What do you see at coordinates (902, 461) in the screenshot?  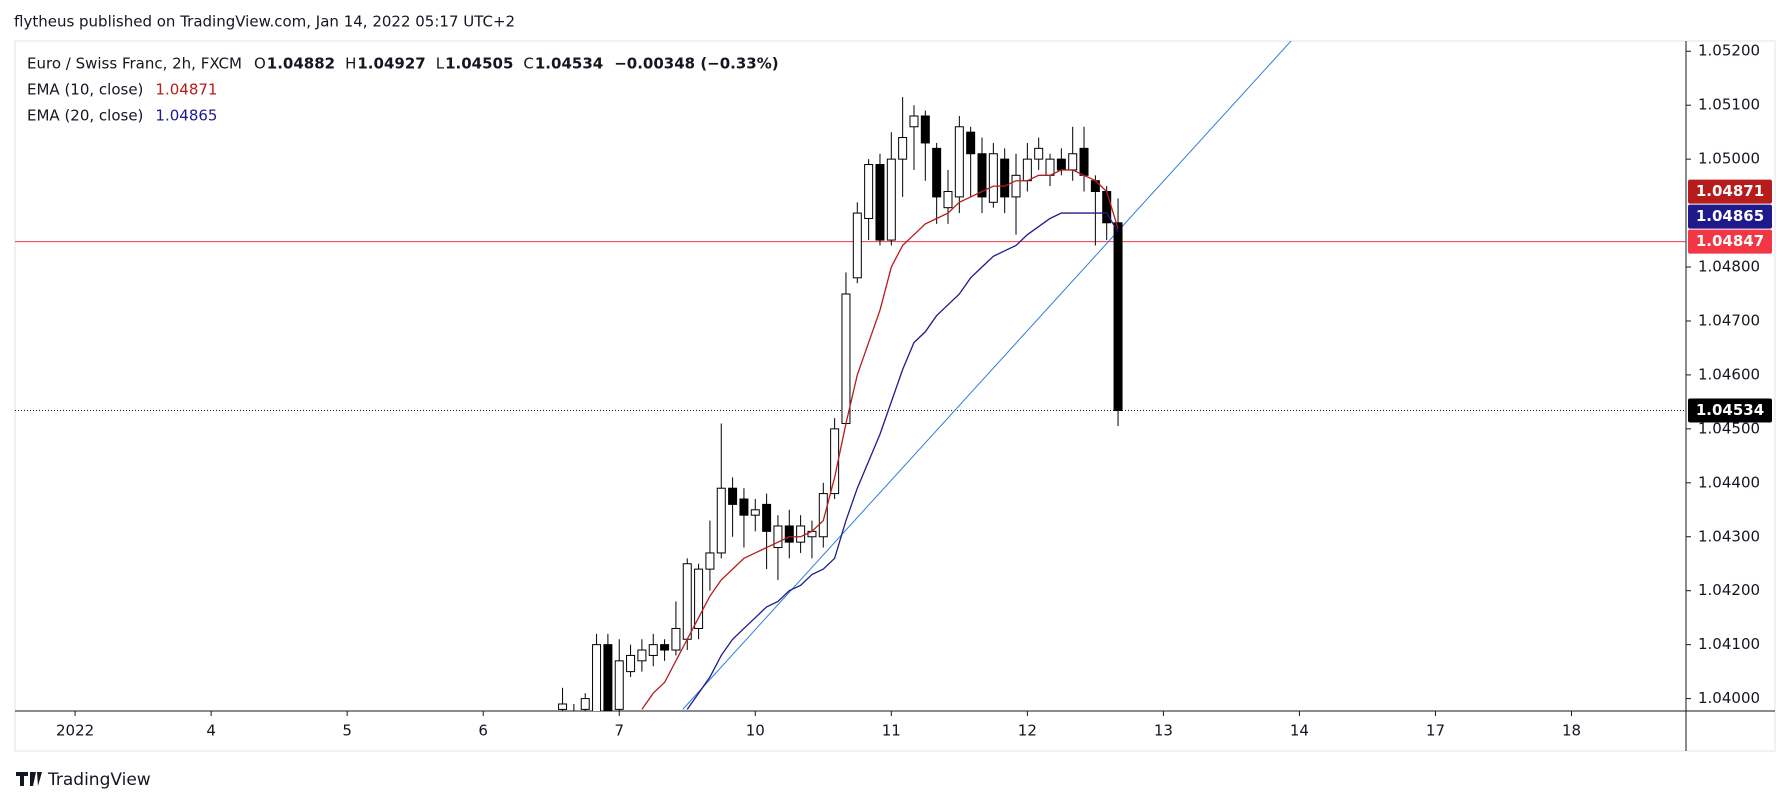 I see `ema-line` at bounding box center [902, 461].